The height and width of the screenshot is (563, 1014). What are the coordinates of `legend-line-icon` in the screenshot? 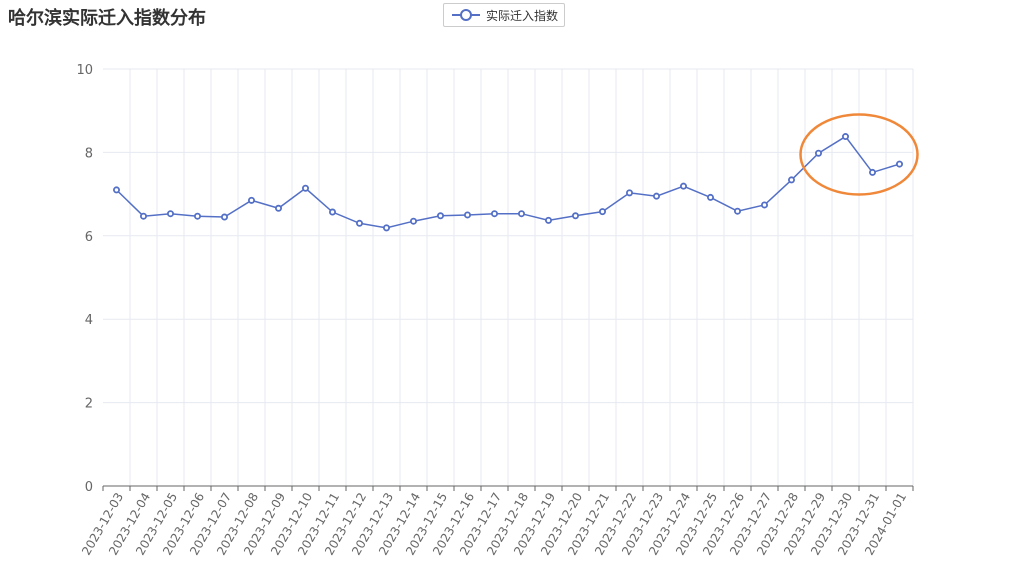 It's located at (466, 15).